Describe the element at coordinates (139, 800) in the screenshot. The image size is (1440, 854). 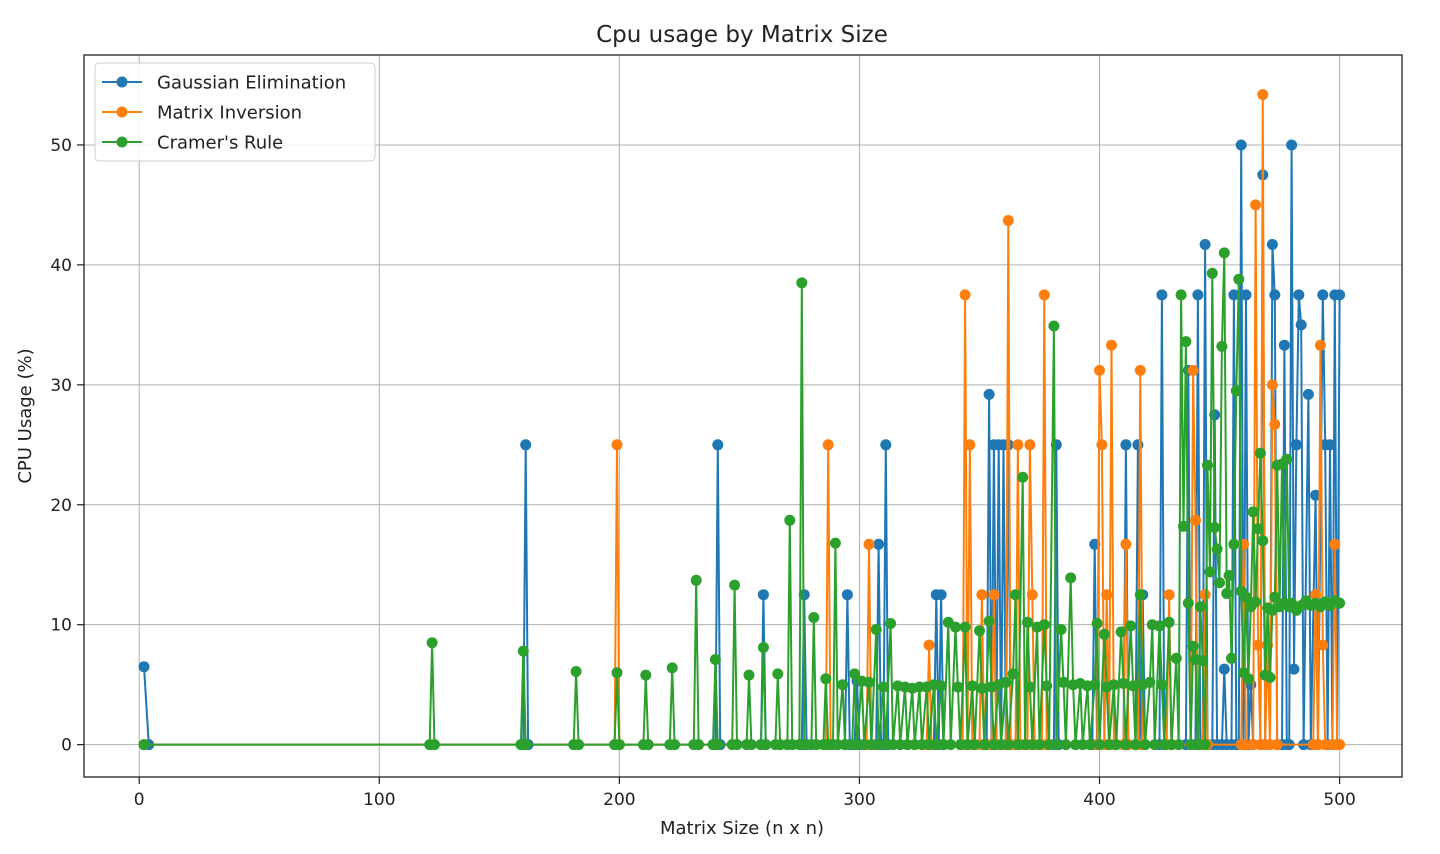
I see `x-tick-label: 0` at that location.